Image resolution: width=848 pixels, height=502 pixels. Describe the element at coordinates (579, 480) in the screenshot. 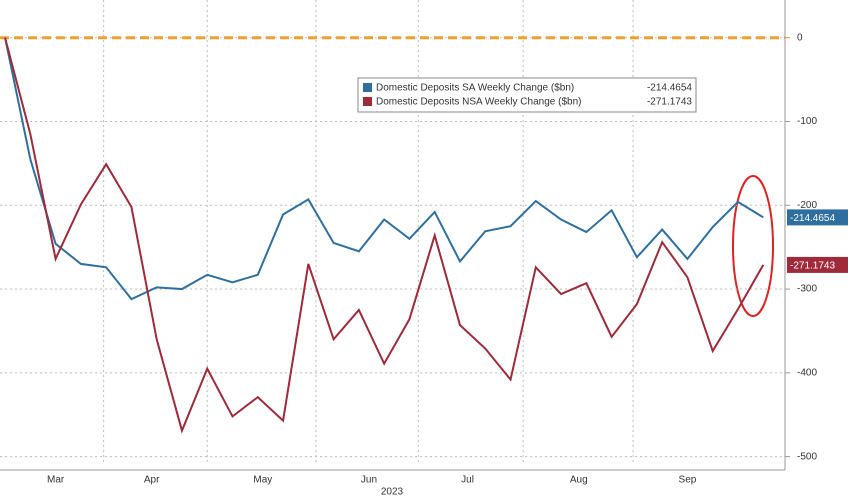

I see `x-tick-label: Aug` at that location.